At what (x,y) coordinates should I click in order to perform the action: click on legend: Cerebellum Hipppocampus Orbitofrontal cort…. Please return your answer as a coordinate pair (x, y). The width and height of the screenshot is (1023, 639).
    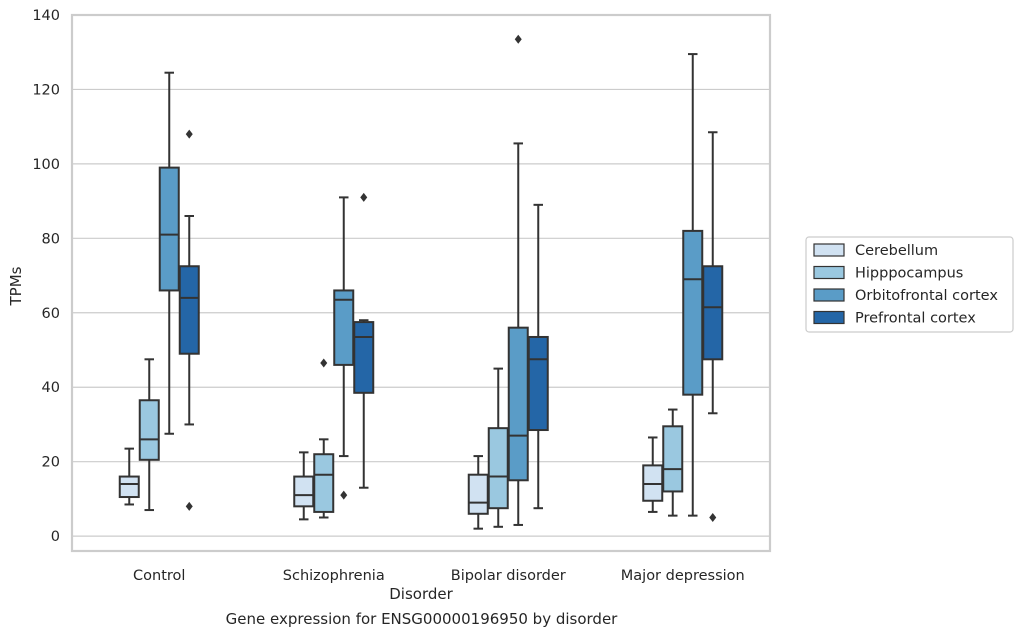
    Looking at the image, I should click on (909, 284).